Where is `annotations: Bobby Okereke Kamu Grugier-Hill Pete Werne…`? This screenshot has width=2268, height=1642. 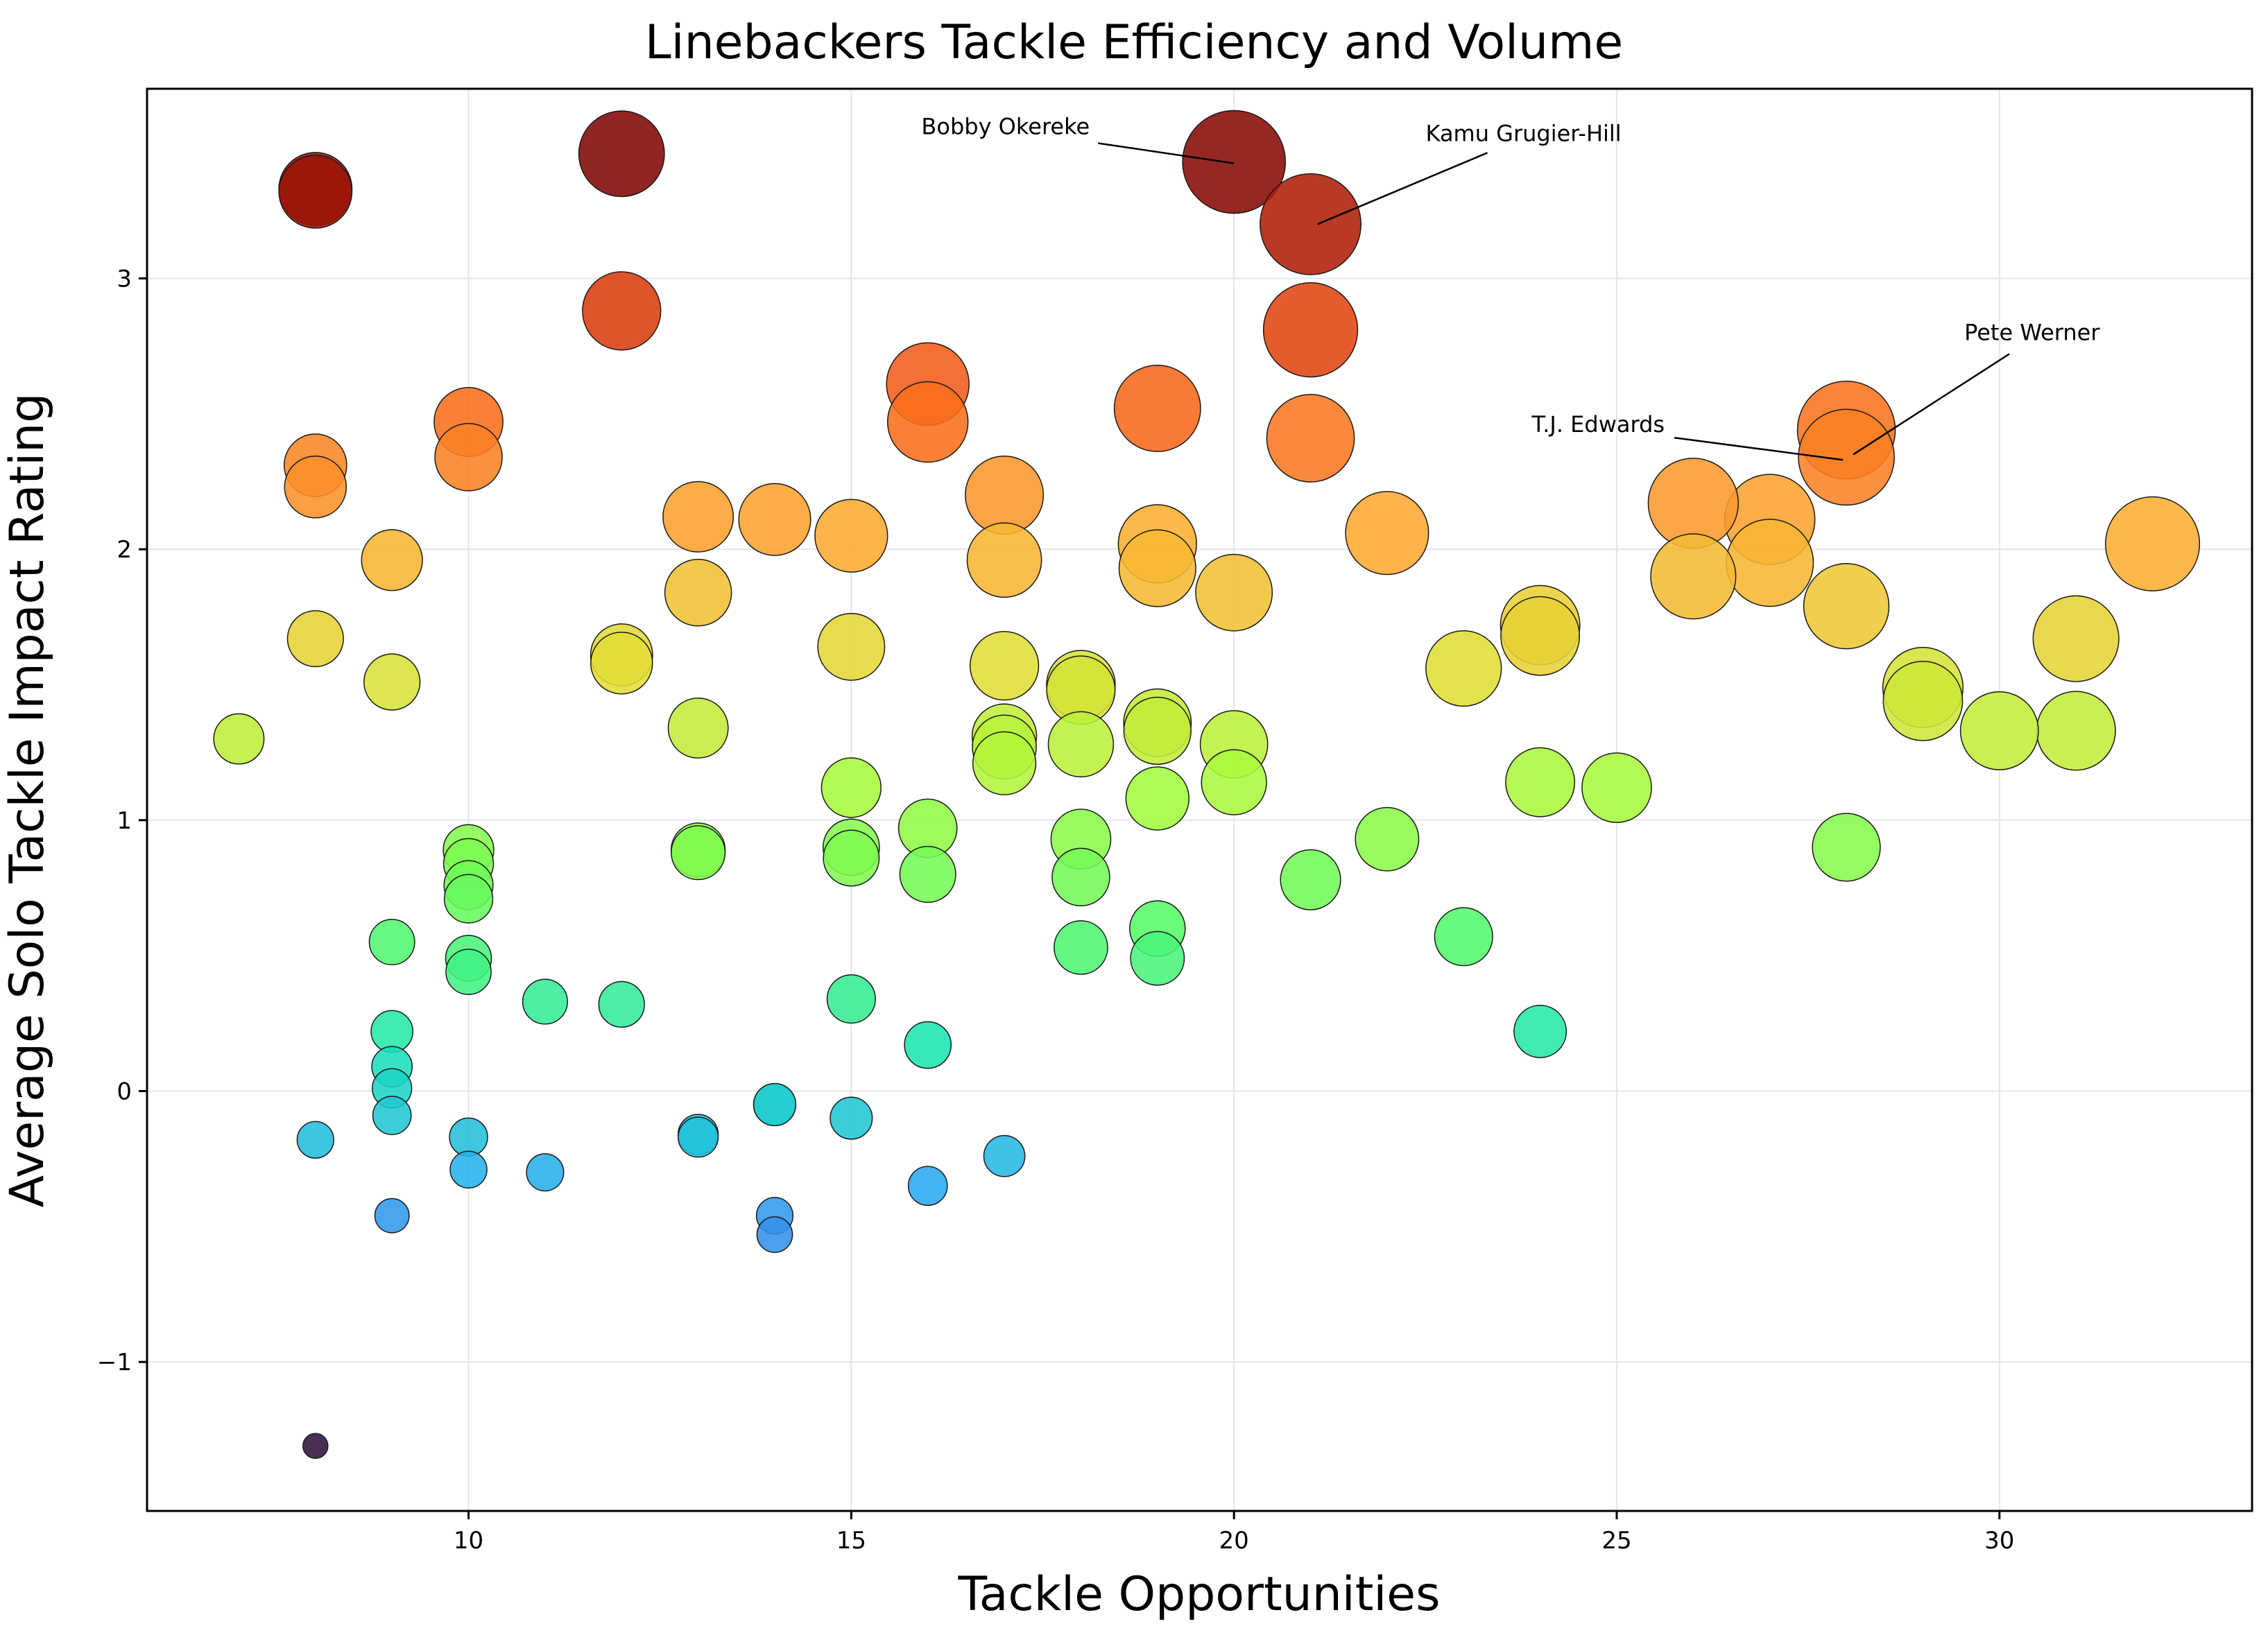
annotations: Bobby Okereke Kamu Grugier-Hill Pete Werne… is located at coordinates (1511, 287).